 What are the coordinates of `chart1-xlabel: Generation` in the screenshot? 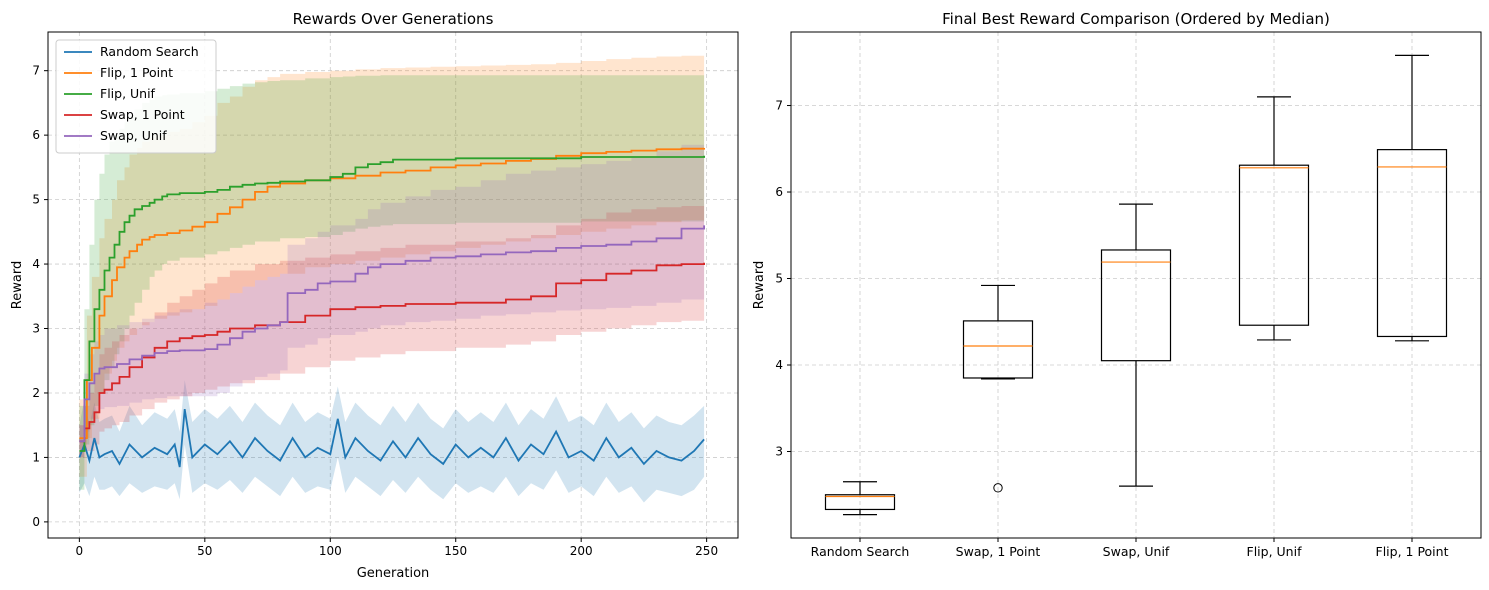 It's located at (393, 573).